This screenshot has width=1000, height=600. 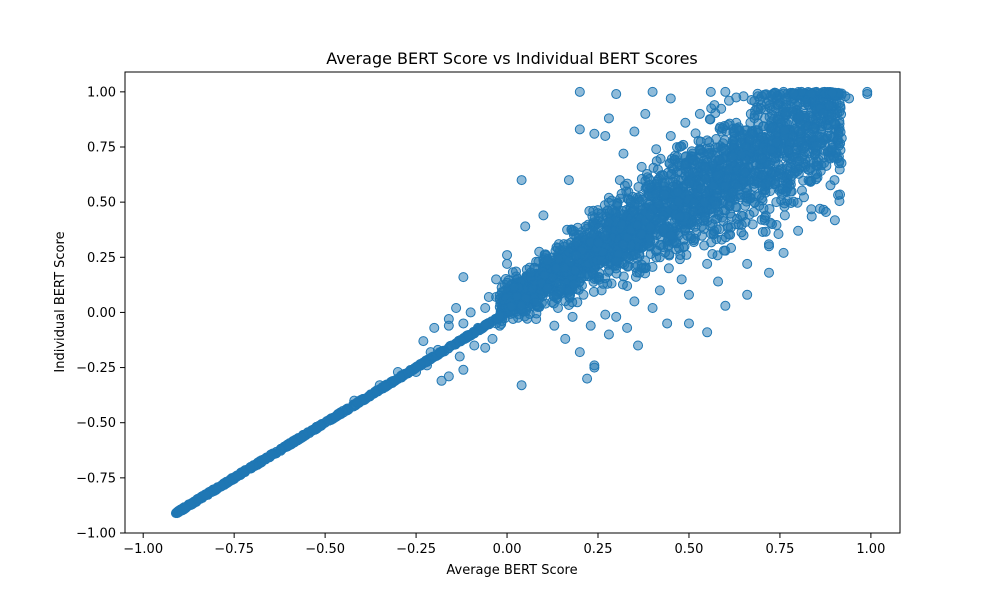 What do you see at coordinates (101, 203) in the screenshot?
I see `y-tick-label: 0.50` at bounding box center [101, 203].